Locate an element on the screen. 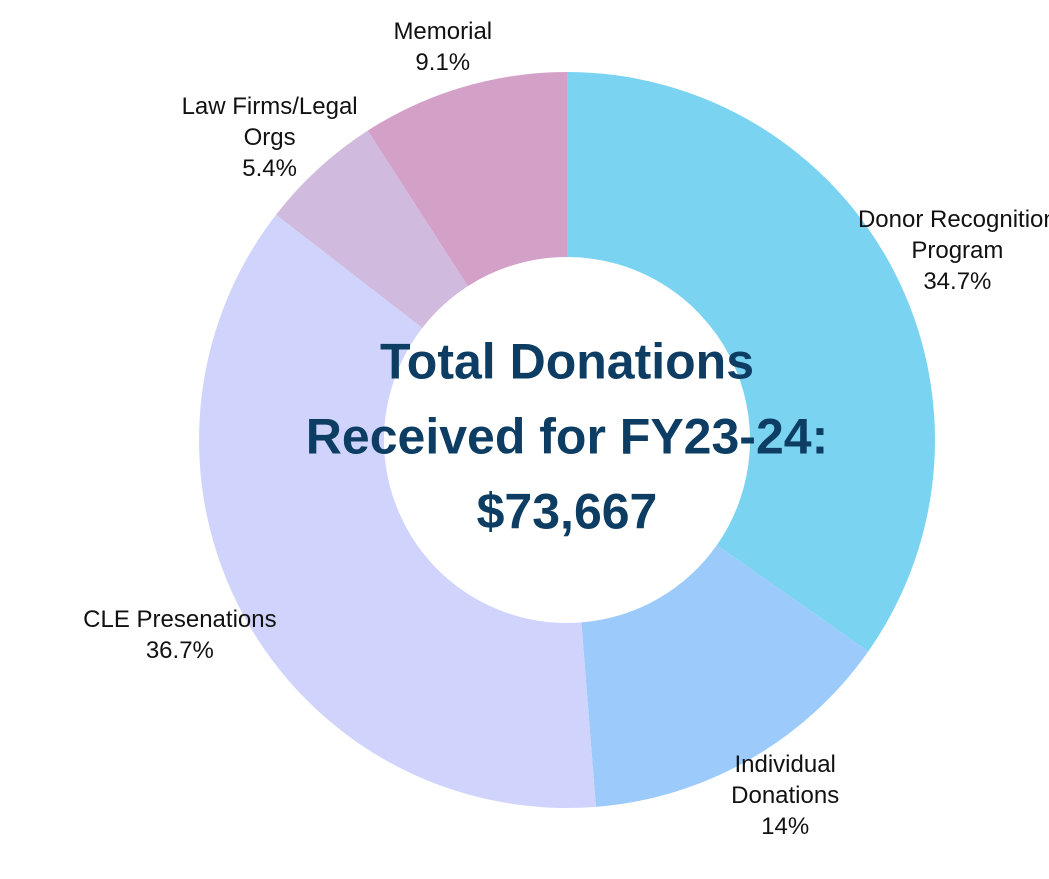  slice-label: Donor Recognition Program 34.7% is located at coordinates (953, 251).